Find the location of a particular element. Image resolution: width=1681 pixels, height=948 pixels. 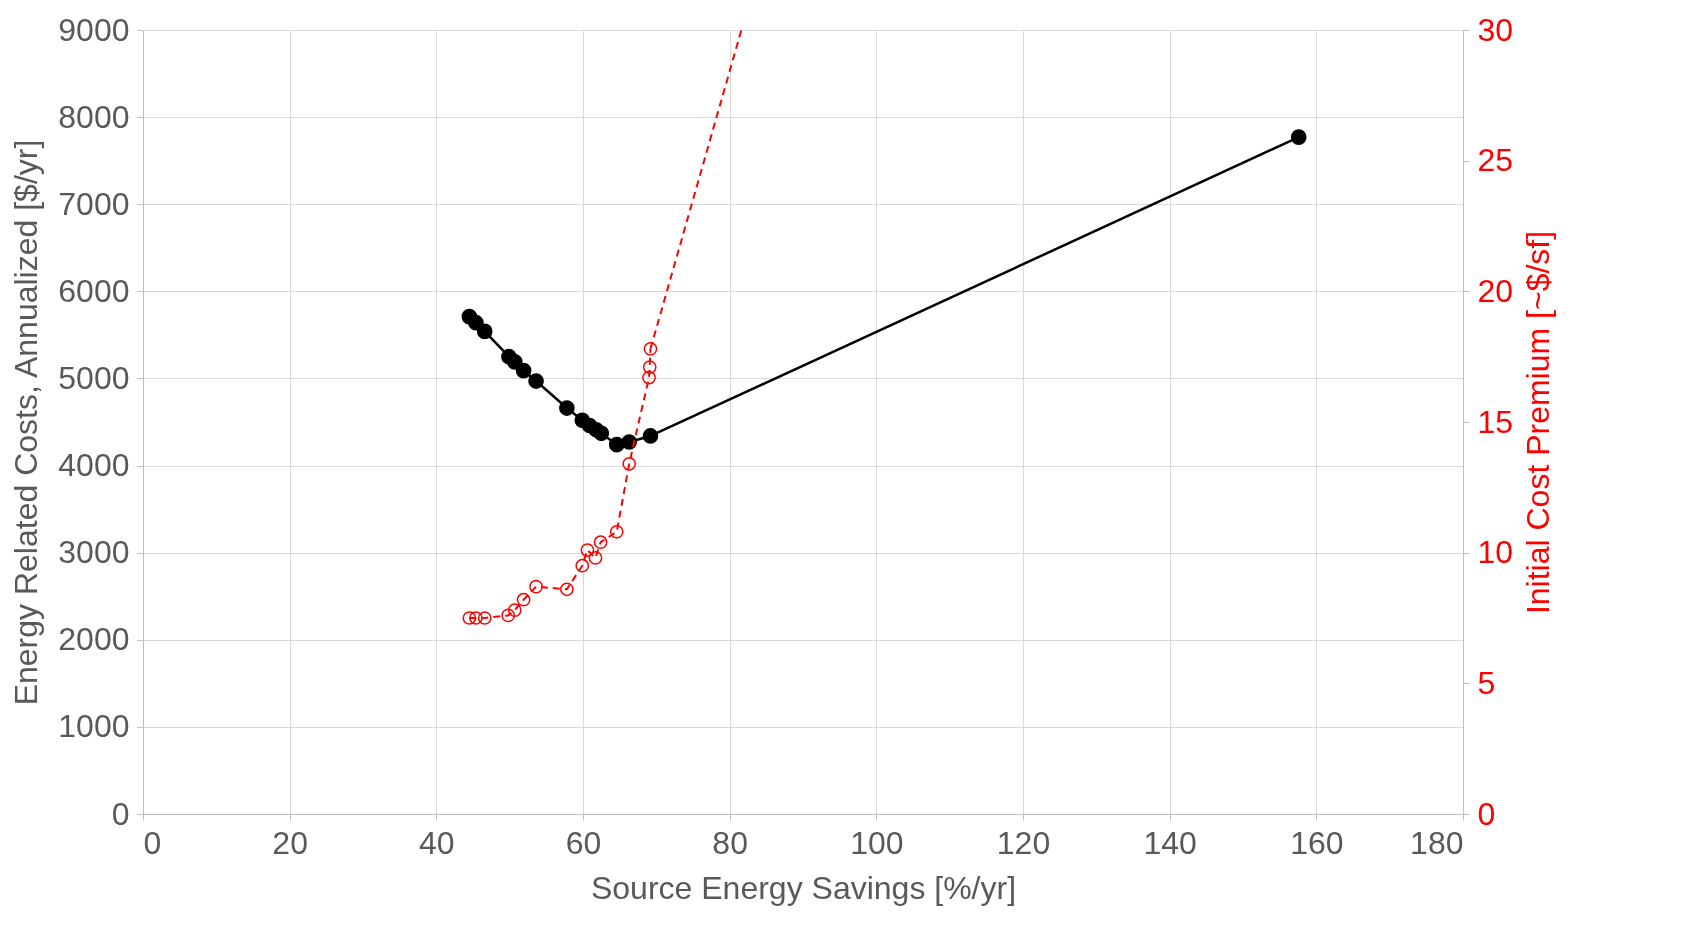

y-tick-label: 9000 is located at coordinates (94, 29).